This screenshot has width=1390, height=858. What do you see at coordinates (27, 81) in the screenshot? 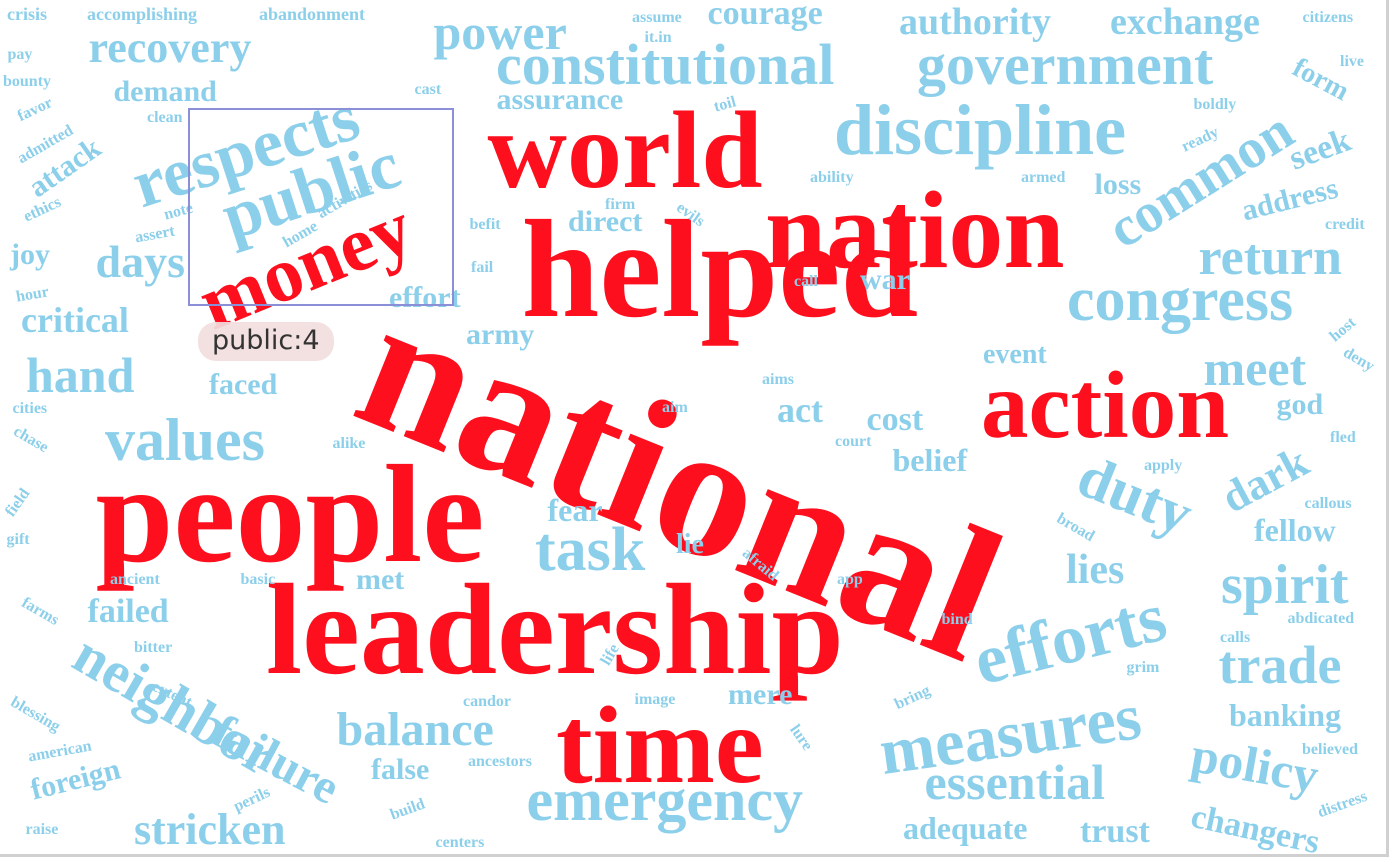
I see `word-bounty: bounty` at bounding box center [27, 81].